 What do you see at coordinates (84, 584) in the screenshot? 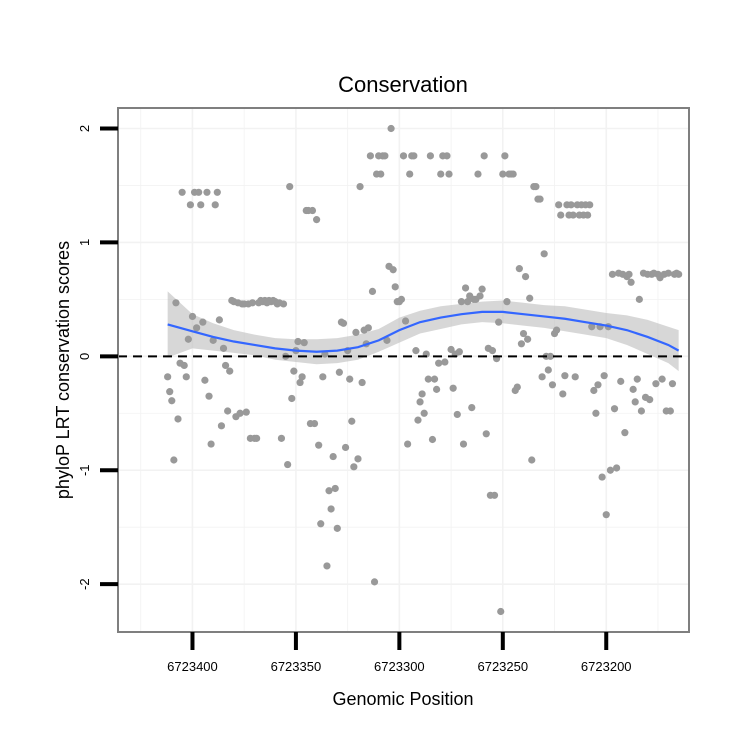
I see `y-tick-label: -2` at bounding box center [84, 584].